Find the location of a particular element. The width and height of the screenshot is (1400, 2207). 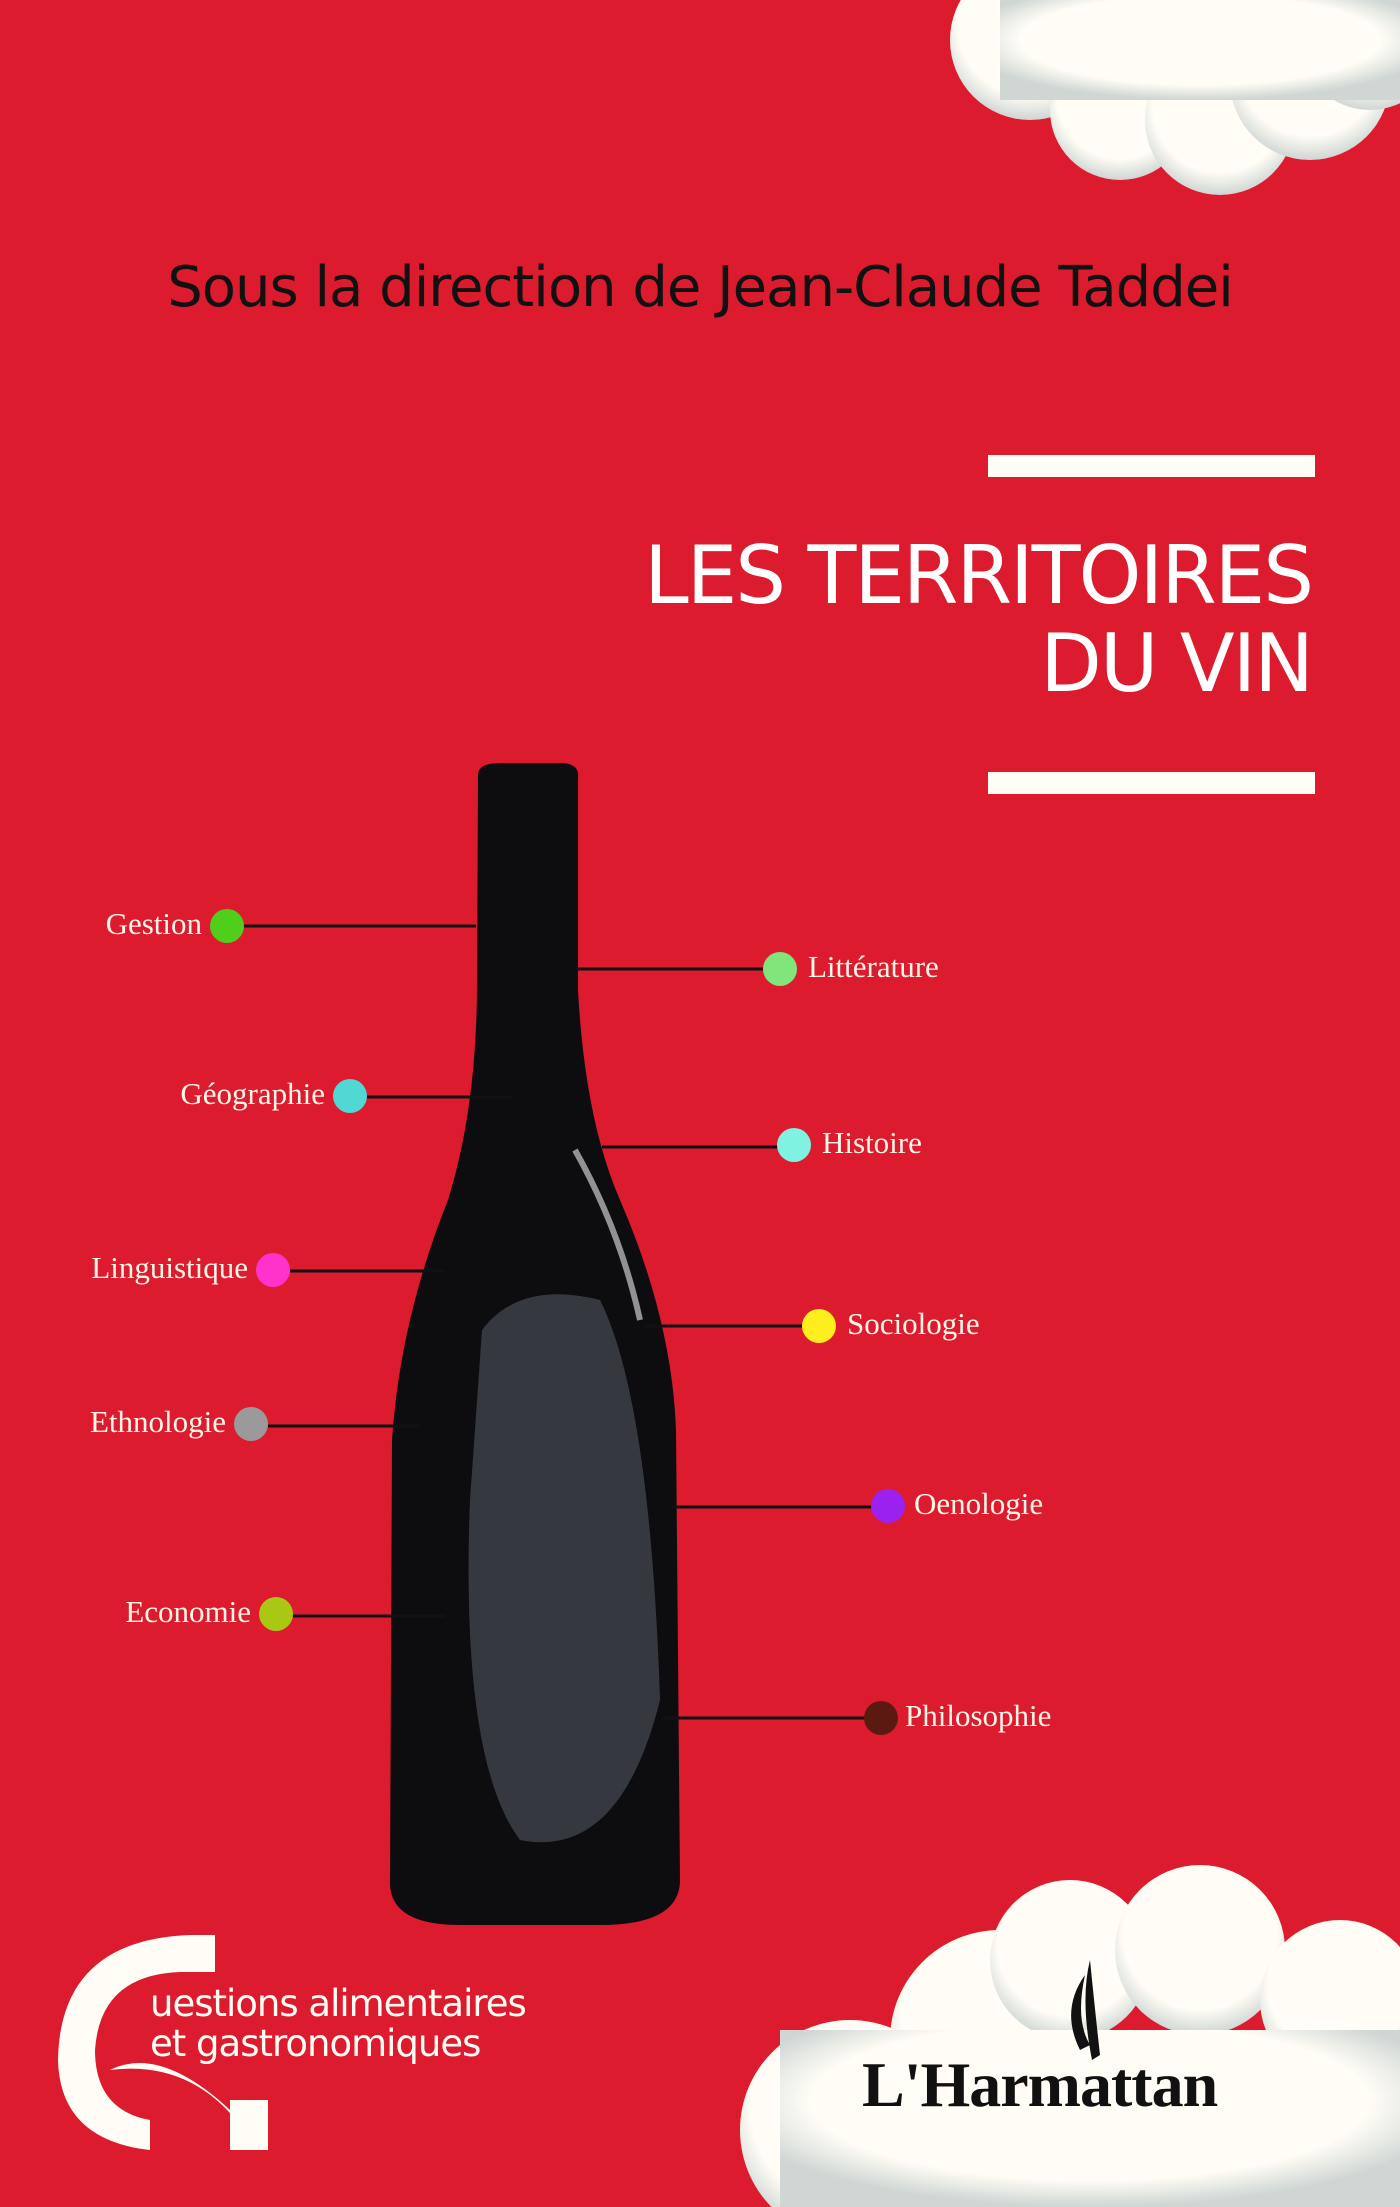

oenologie-dot-icon is located at coordinates (888, 1506).